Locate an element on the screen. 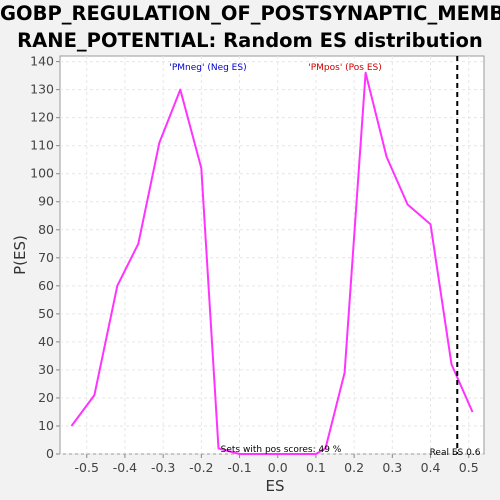 The image size is (500, 500). x-axis-title: ES is located at coordinates (275, 486).